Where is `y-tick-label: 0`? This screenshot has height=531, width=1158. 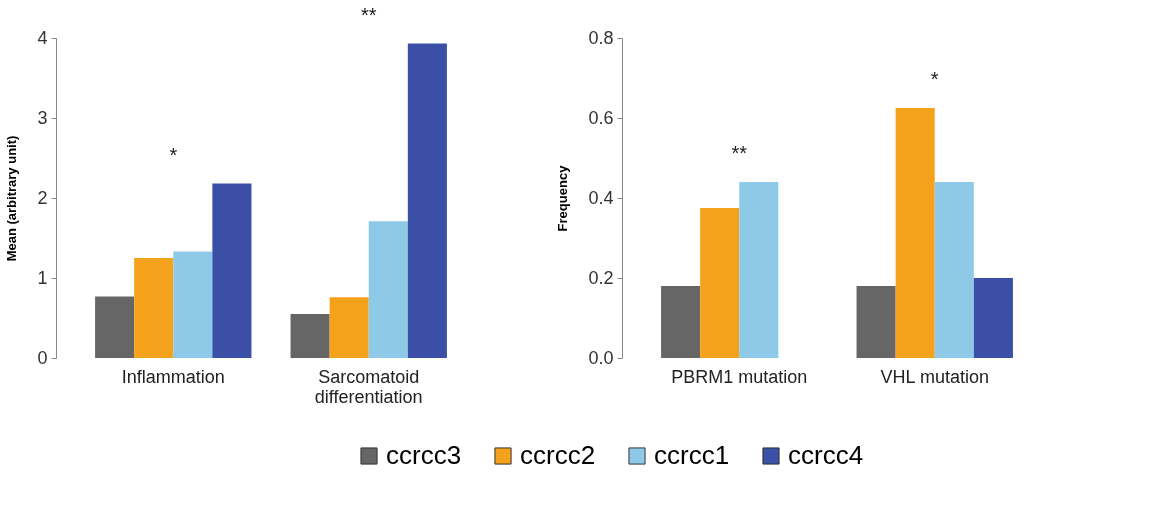
y-tick-label: 0 is located at coordinates (42, 357).